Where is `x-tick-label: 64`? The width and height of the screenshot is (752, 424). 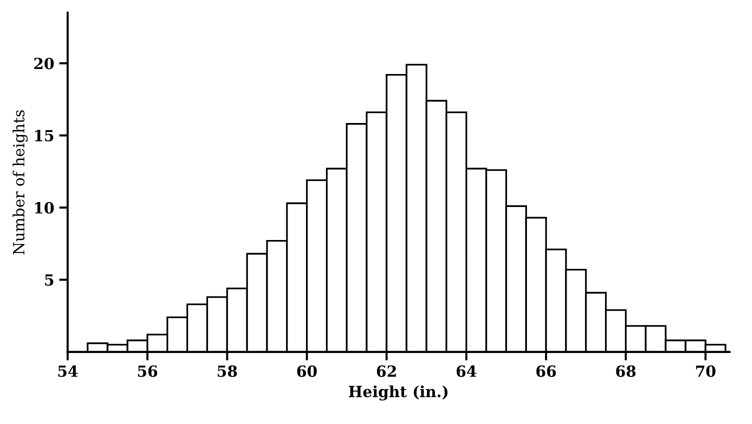 x-tick-label: 64 is located at coordinates (466, 371).